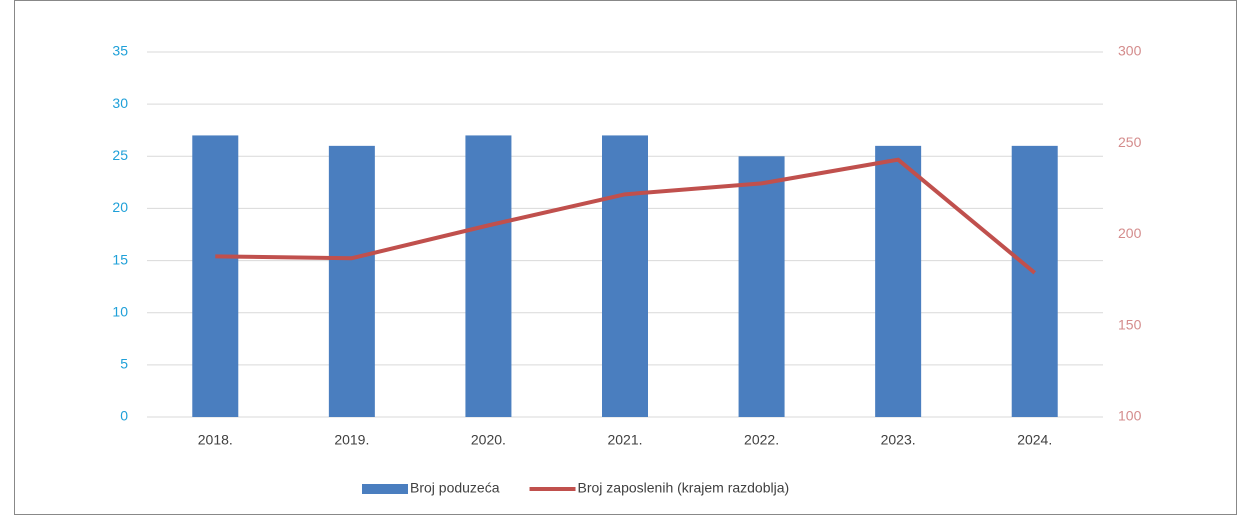 Image resolution: width=1237 pixels, height=515 pixels. I want to click on y-tick-label: 10, so click(120, 311).